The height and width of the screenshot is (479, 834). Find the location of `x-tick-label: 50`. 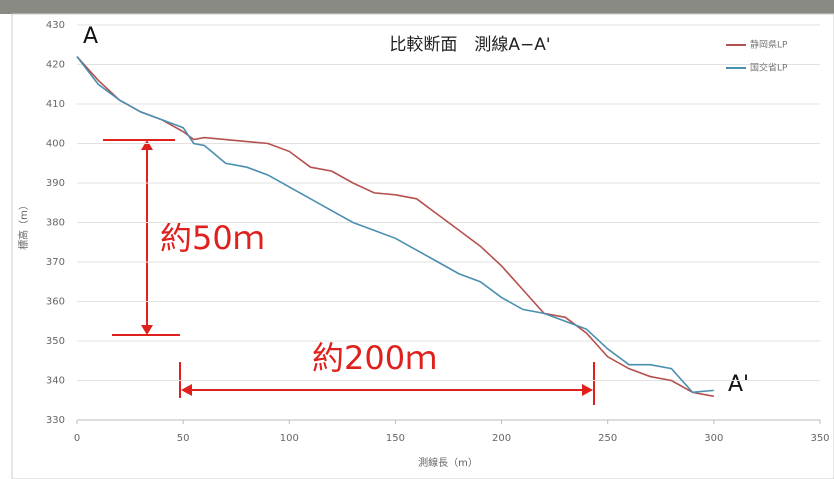

x-tick-label: 50 is located at coordinates (183, 438).